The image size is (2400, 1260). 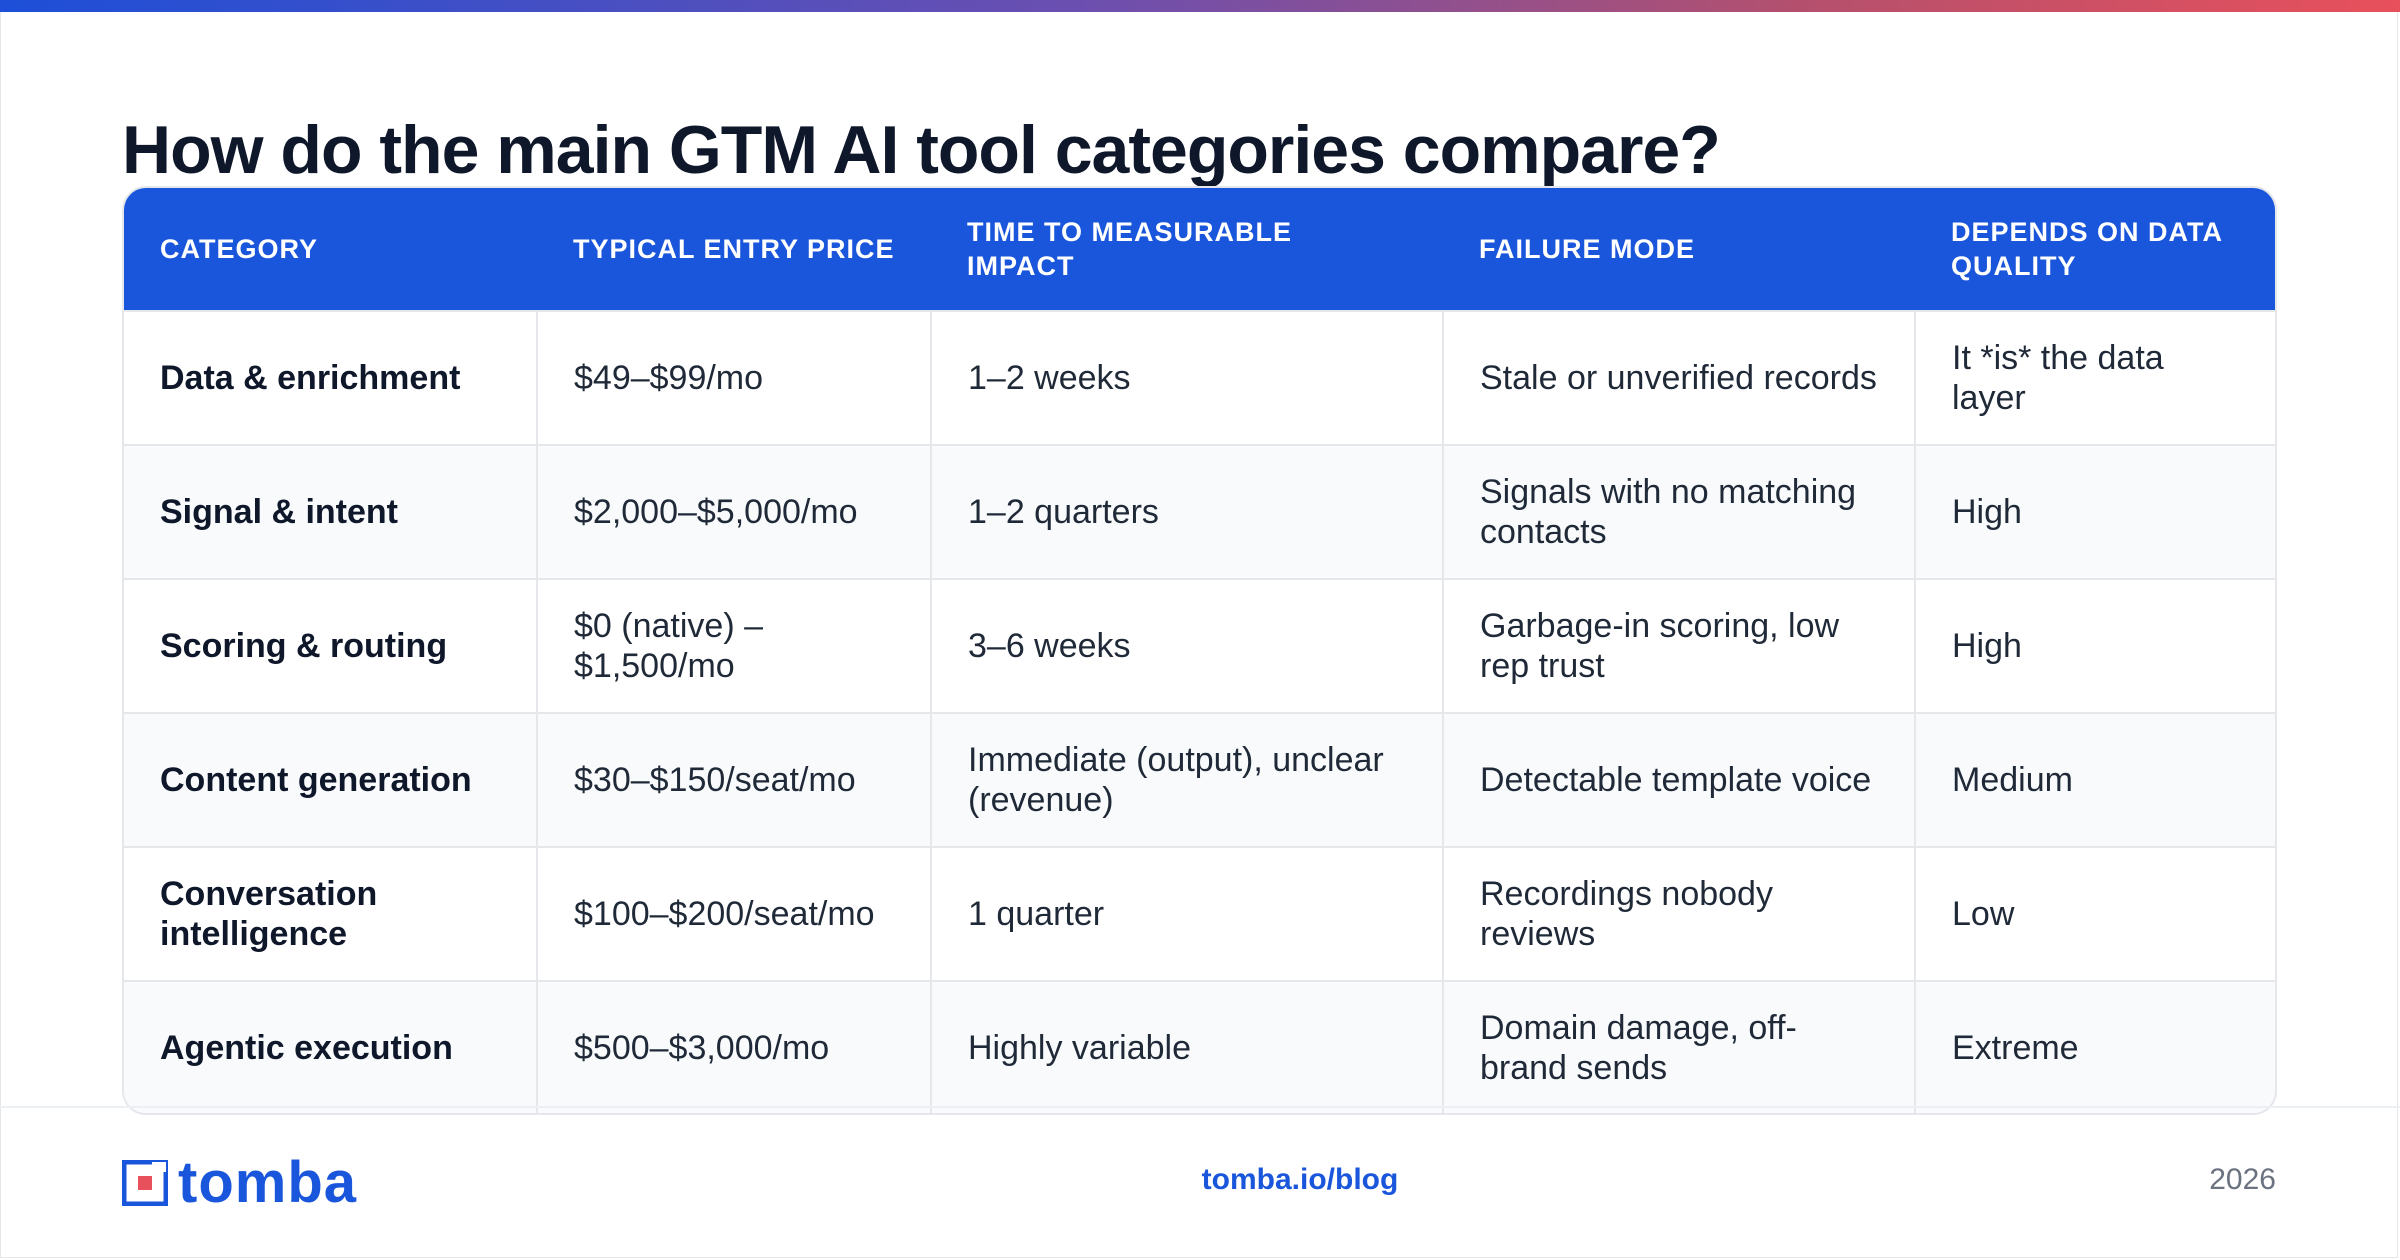 What do you see at coordinates (330, 913) in the screenshot?
I see `cell-category: Conversation intelligence` at bounding box center [330, 913].